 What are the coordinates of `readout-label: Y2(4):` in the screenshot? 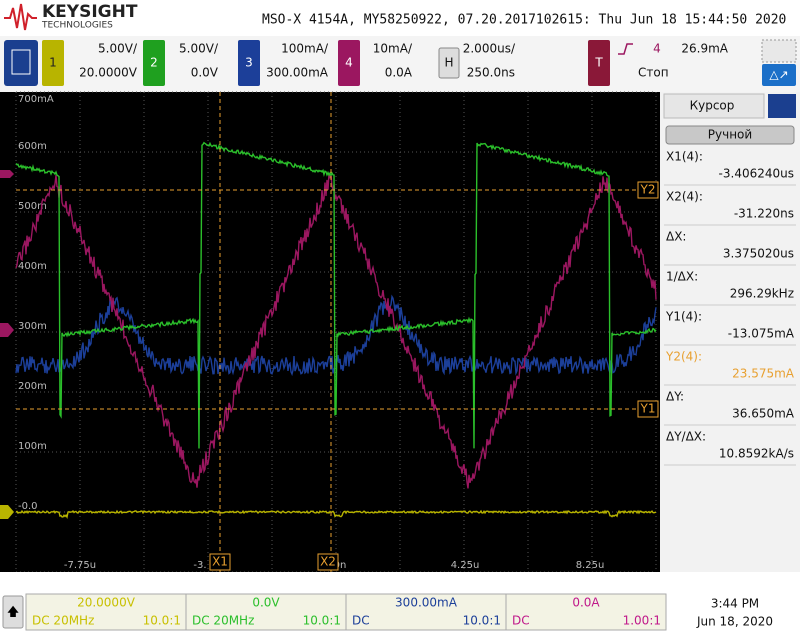 It's located at (683, 357).